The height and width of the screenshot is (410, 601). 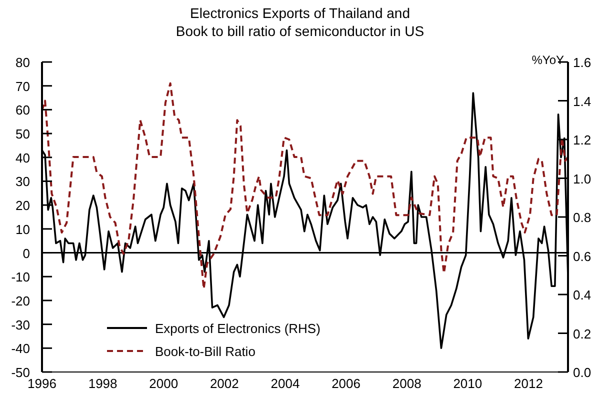 What do you see at coordinates (20, 372) in the screenshot?
I see `y-tick-label: -50` at bounding box center [20, 372].